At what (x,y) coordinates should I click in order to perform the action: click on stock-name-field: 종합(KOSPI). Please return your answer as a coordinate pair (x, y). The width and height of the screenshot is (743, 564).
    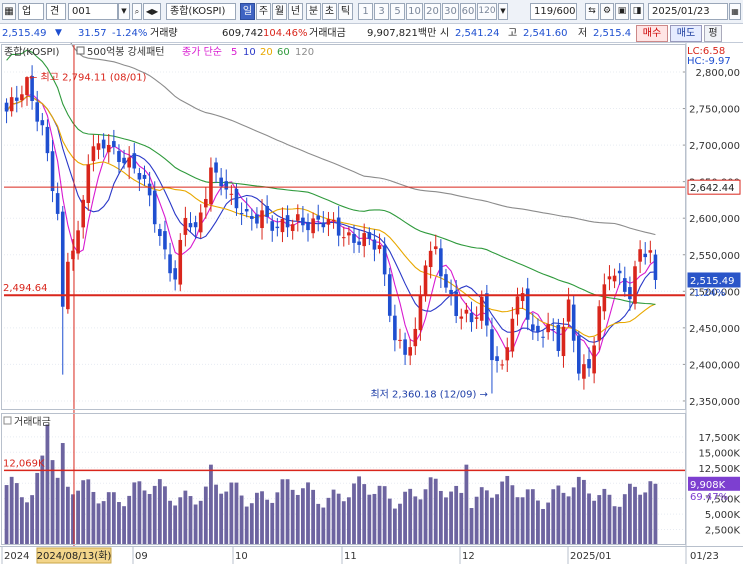
    Looking at the image, I should click on (201, 11).